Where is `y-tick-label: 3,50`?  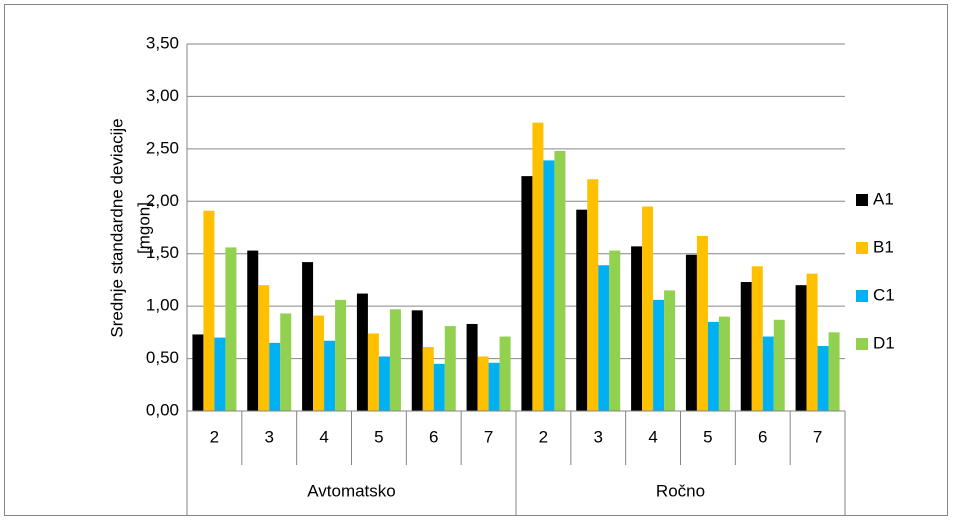
y-tick-label: 3,50 is located at coordinates (162, 42).